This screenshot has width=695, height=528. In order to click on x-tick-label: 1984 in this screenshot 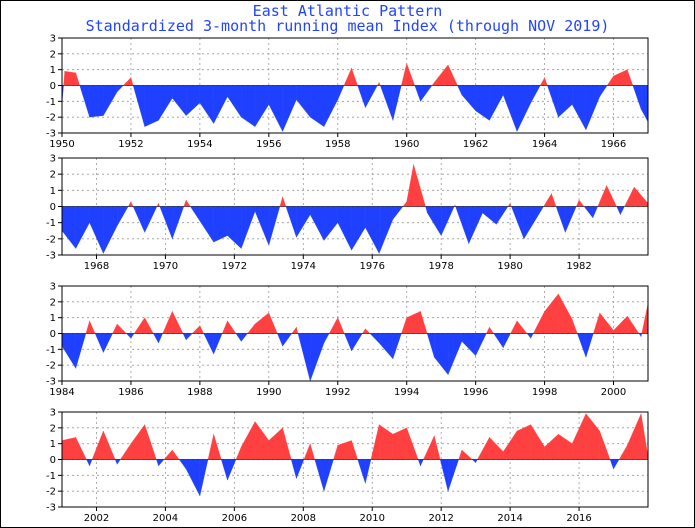, I will do `click(61, 392)`.